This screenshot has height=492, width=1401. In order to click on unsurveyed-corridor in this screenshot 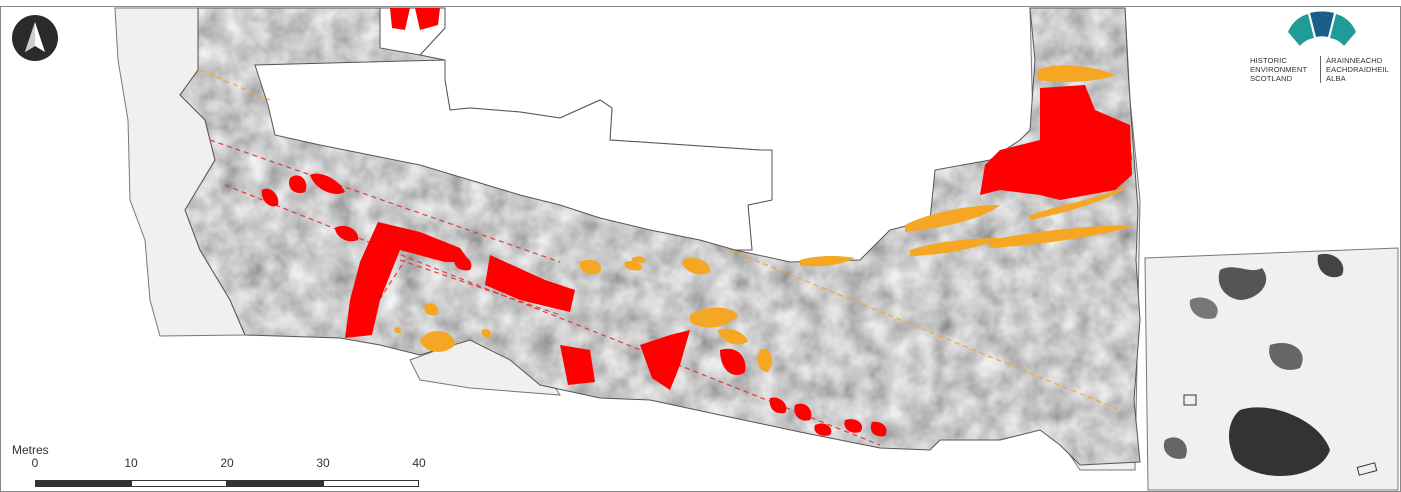, I will do `click(513, 155)`.